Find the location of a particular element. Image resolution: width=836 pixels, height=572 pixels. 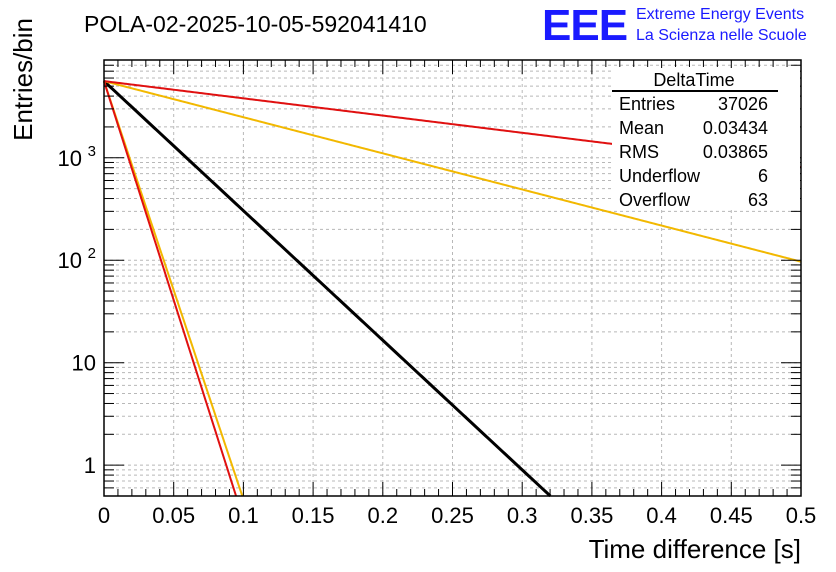

y-tick-label-exponent: 3 is located at coordinates (92, 151).